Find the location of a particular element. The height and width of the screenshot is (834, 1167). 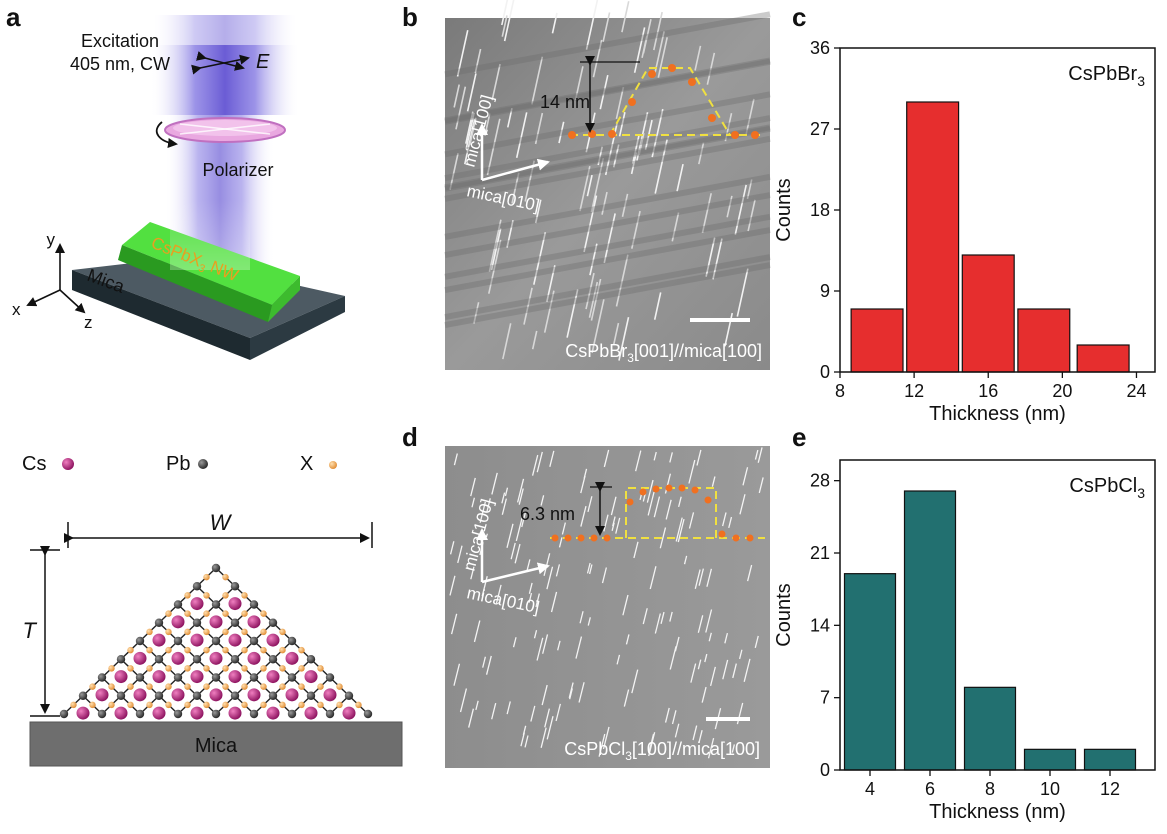

coordinate-axes-icon is located at coordinates (56, 278).